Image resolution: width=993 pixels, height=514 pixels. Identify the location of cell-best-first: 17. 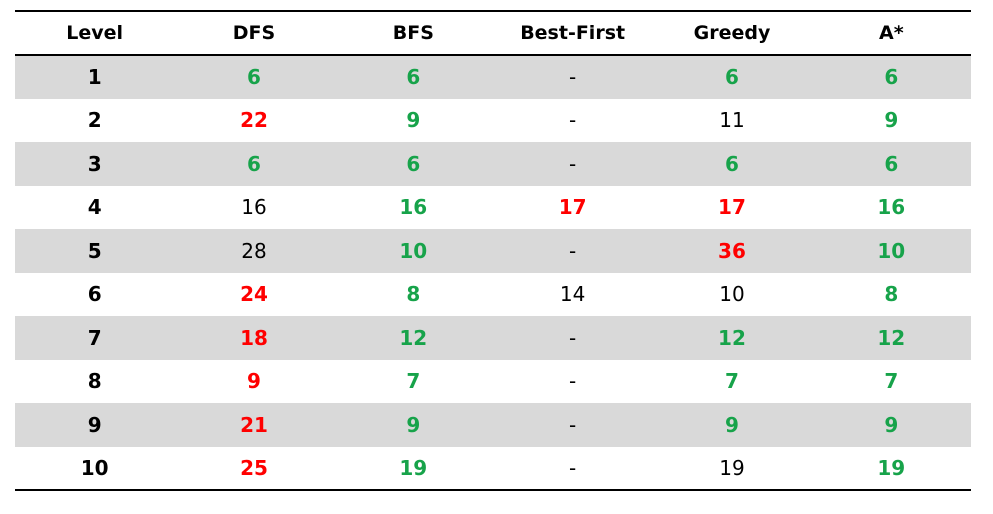
(572, 207).